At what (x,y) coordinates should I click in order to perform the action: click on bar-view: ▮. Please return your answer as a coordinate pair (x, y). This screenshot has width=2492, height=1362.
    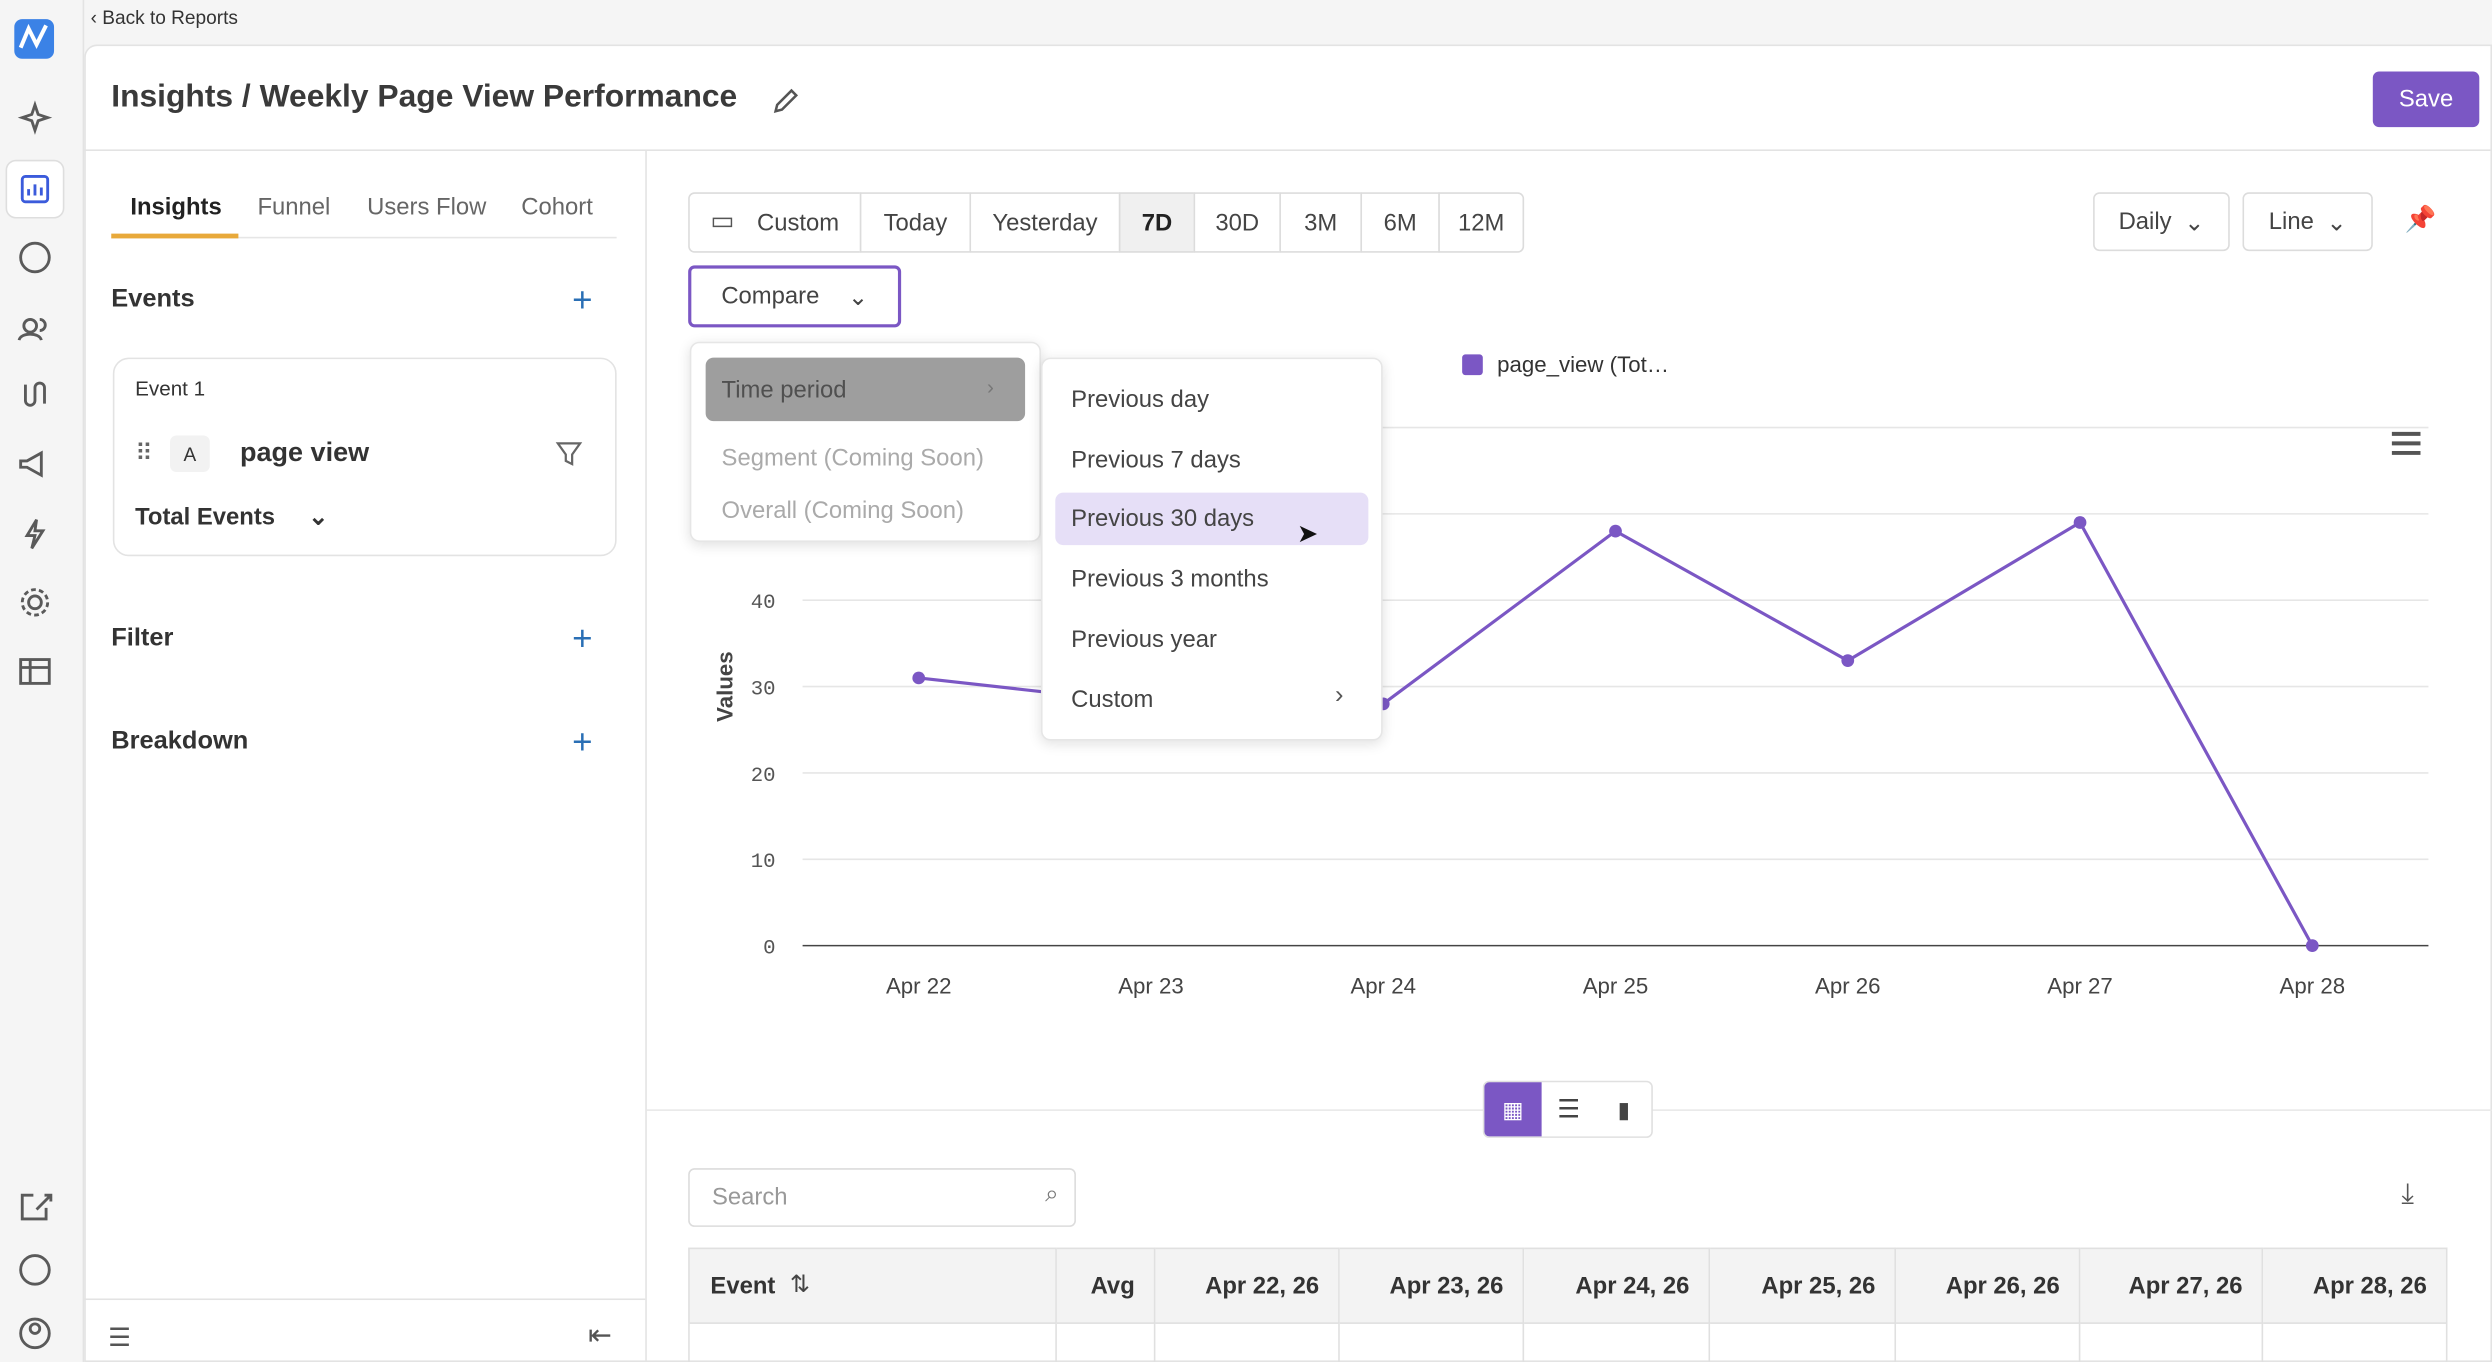
    Looking at the image, I should click on (1623, 1108).